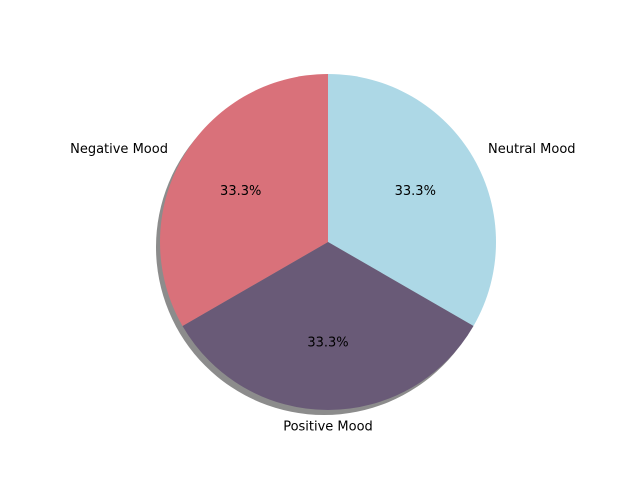 The height and width of the screenshot is (480, 640). Describe the element at coordinates (119, 149) in the screenshot. I see `pie-category-label-negative-mood: Negative Mood` at that location.